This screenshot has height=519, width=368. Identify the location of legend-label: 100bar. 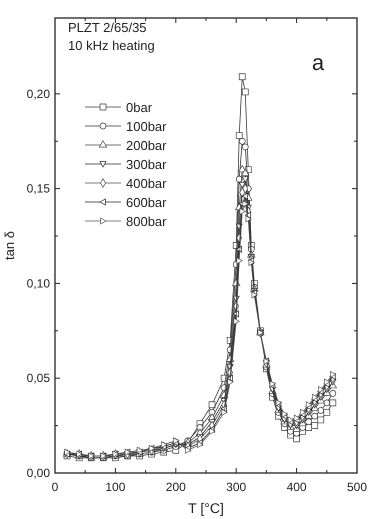
(147, 126).